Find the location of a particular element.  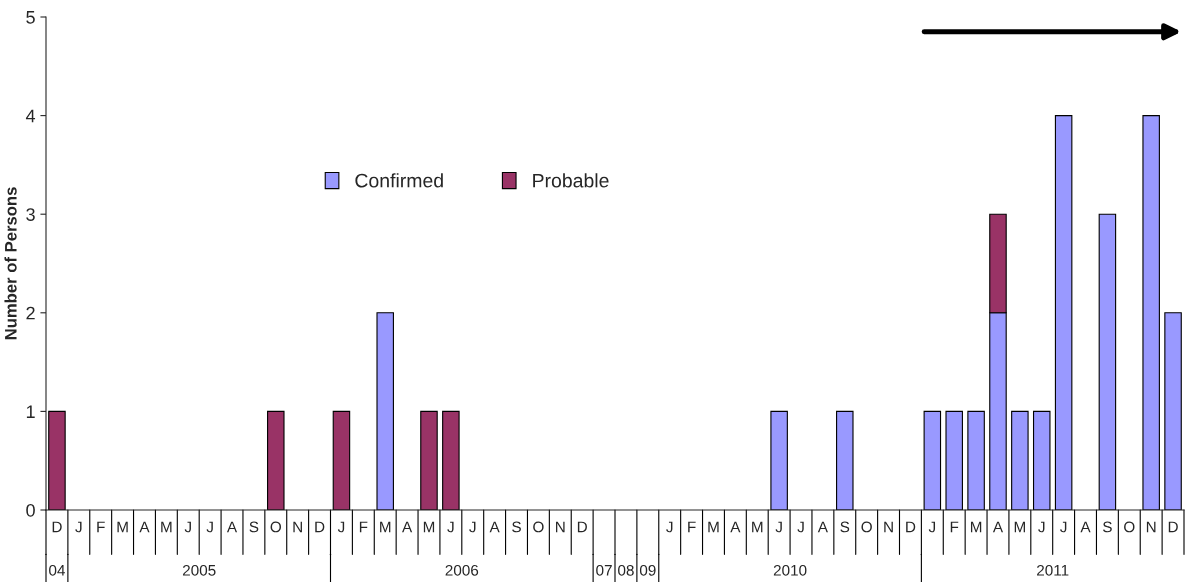

y-tick-label: 2 is located at coordinates (30, 313).